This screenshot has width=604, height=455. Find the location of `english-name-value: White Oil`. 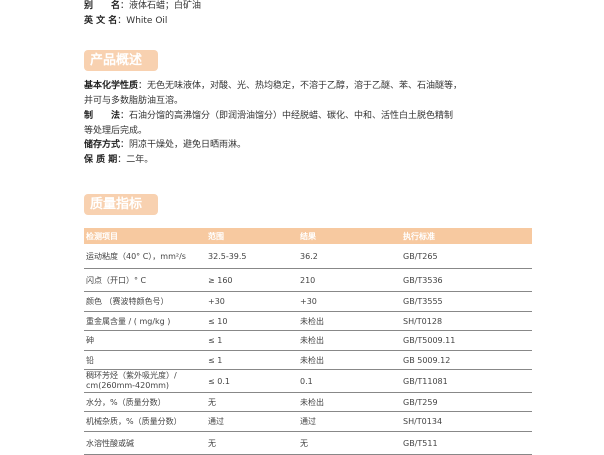

english-name-value: White Oil is located at coordinates (147, 21).